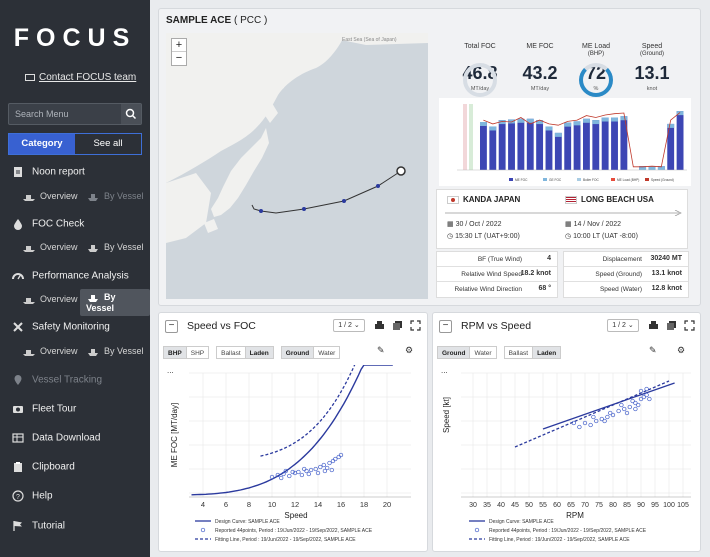 This screenshot has width=710, height=557. Describe the element at coordinates (67, 380) in the screenshot. I see `menu-vessel-tracking-label: Vessel Tracking` at that location.